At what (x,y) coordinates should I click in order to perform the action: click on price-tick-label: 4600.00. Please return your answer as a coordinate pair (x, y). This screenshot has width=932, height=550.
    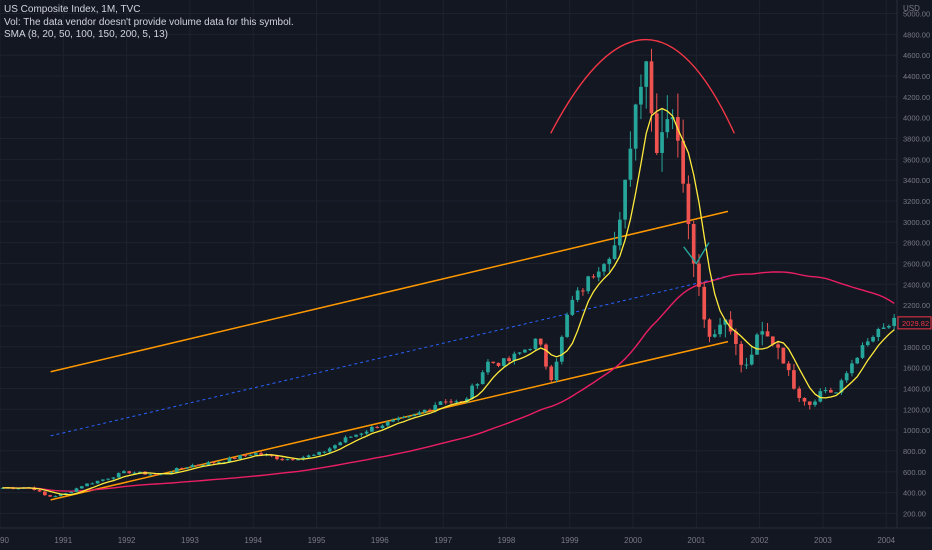
    Looking at the image, I should click on (916, 55).